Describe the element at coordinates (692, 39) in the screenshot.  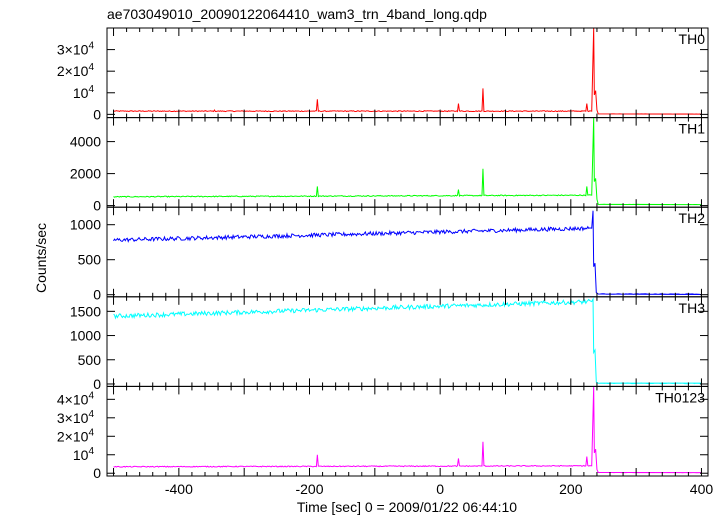
I see `panel-label-th0: TH0` at that location.